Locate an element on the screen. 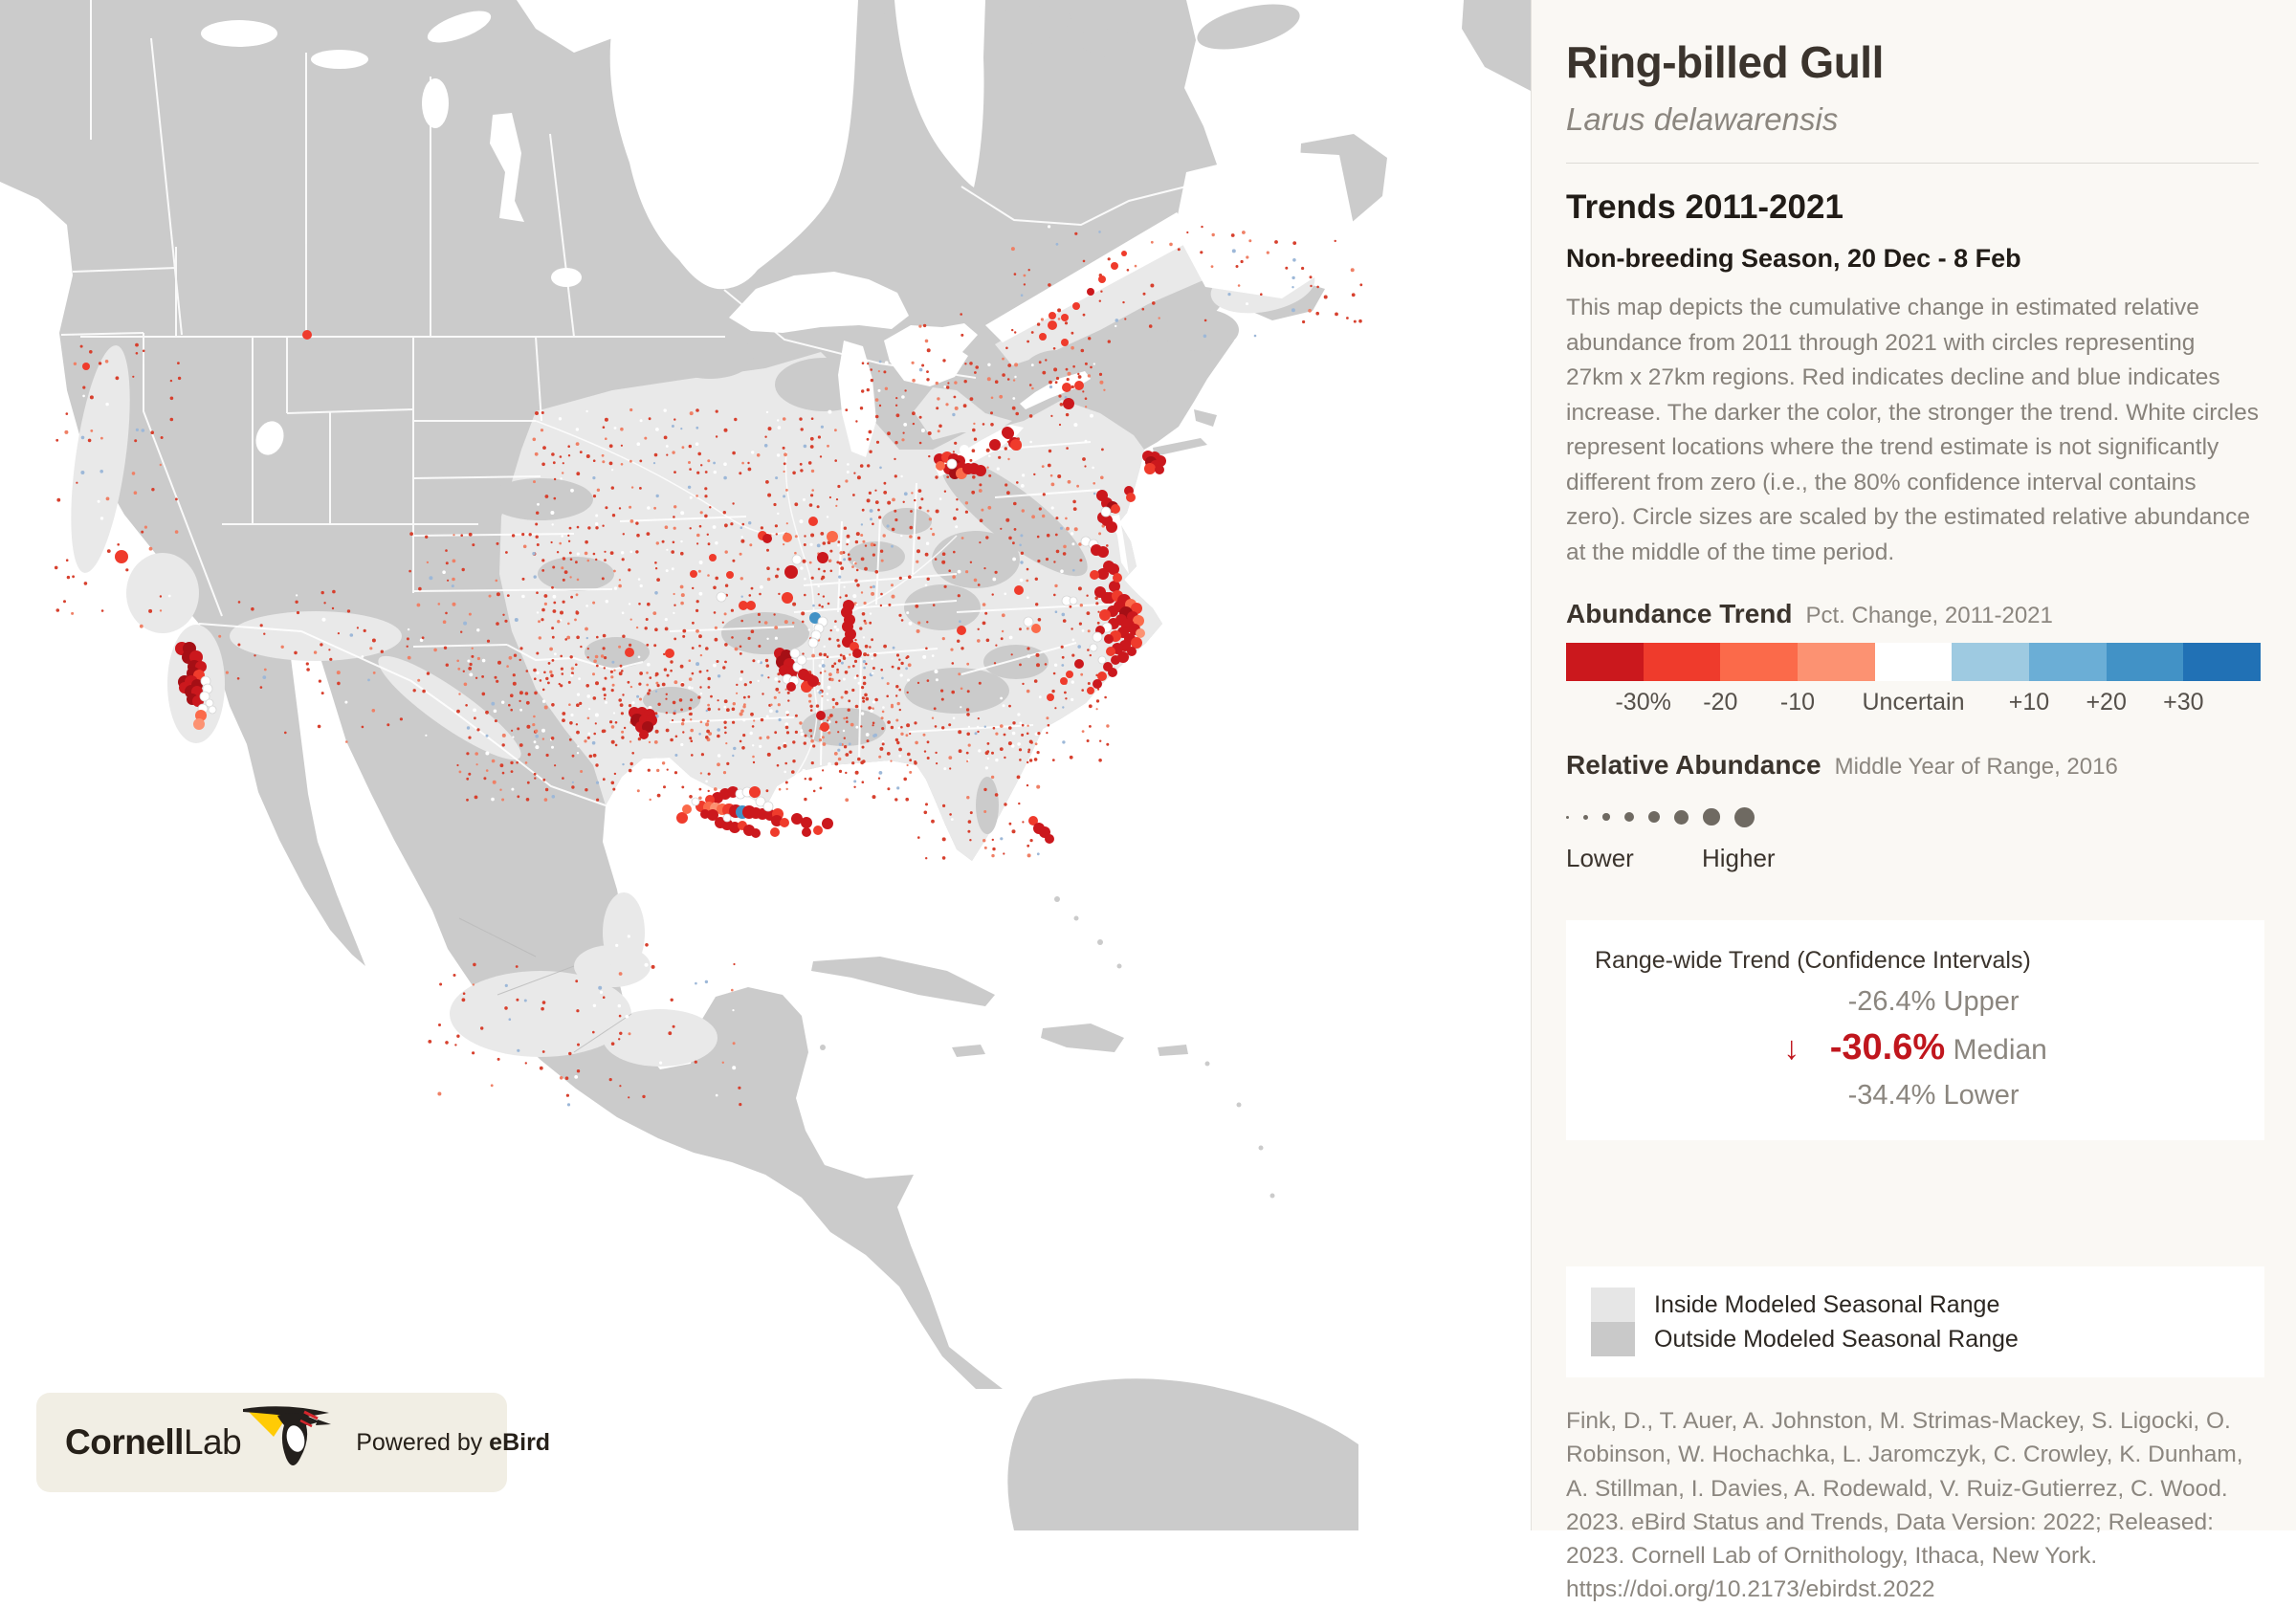  median-value: -30.6% is located at coordinates (1887, 1047).